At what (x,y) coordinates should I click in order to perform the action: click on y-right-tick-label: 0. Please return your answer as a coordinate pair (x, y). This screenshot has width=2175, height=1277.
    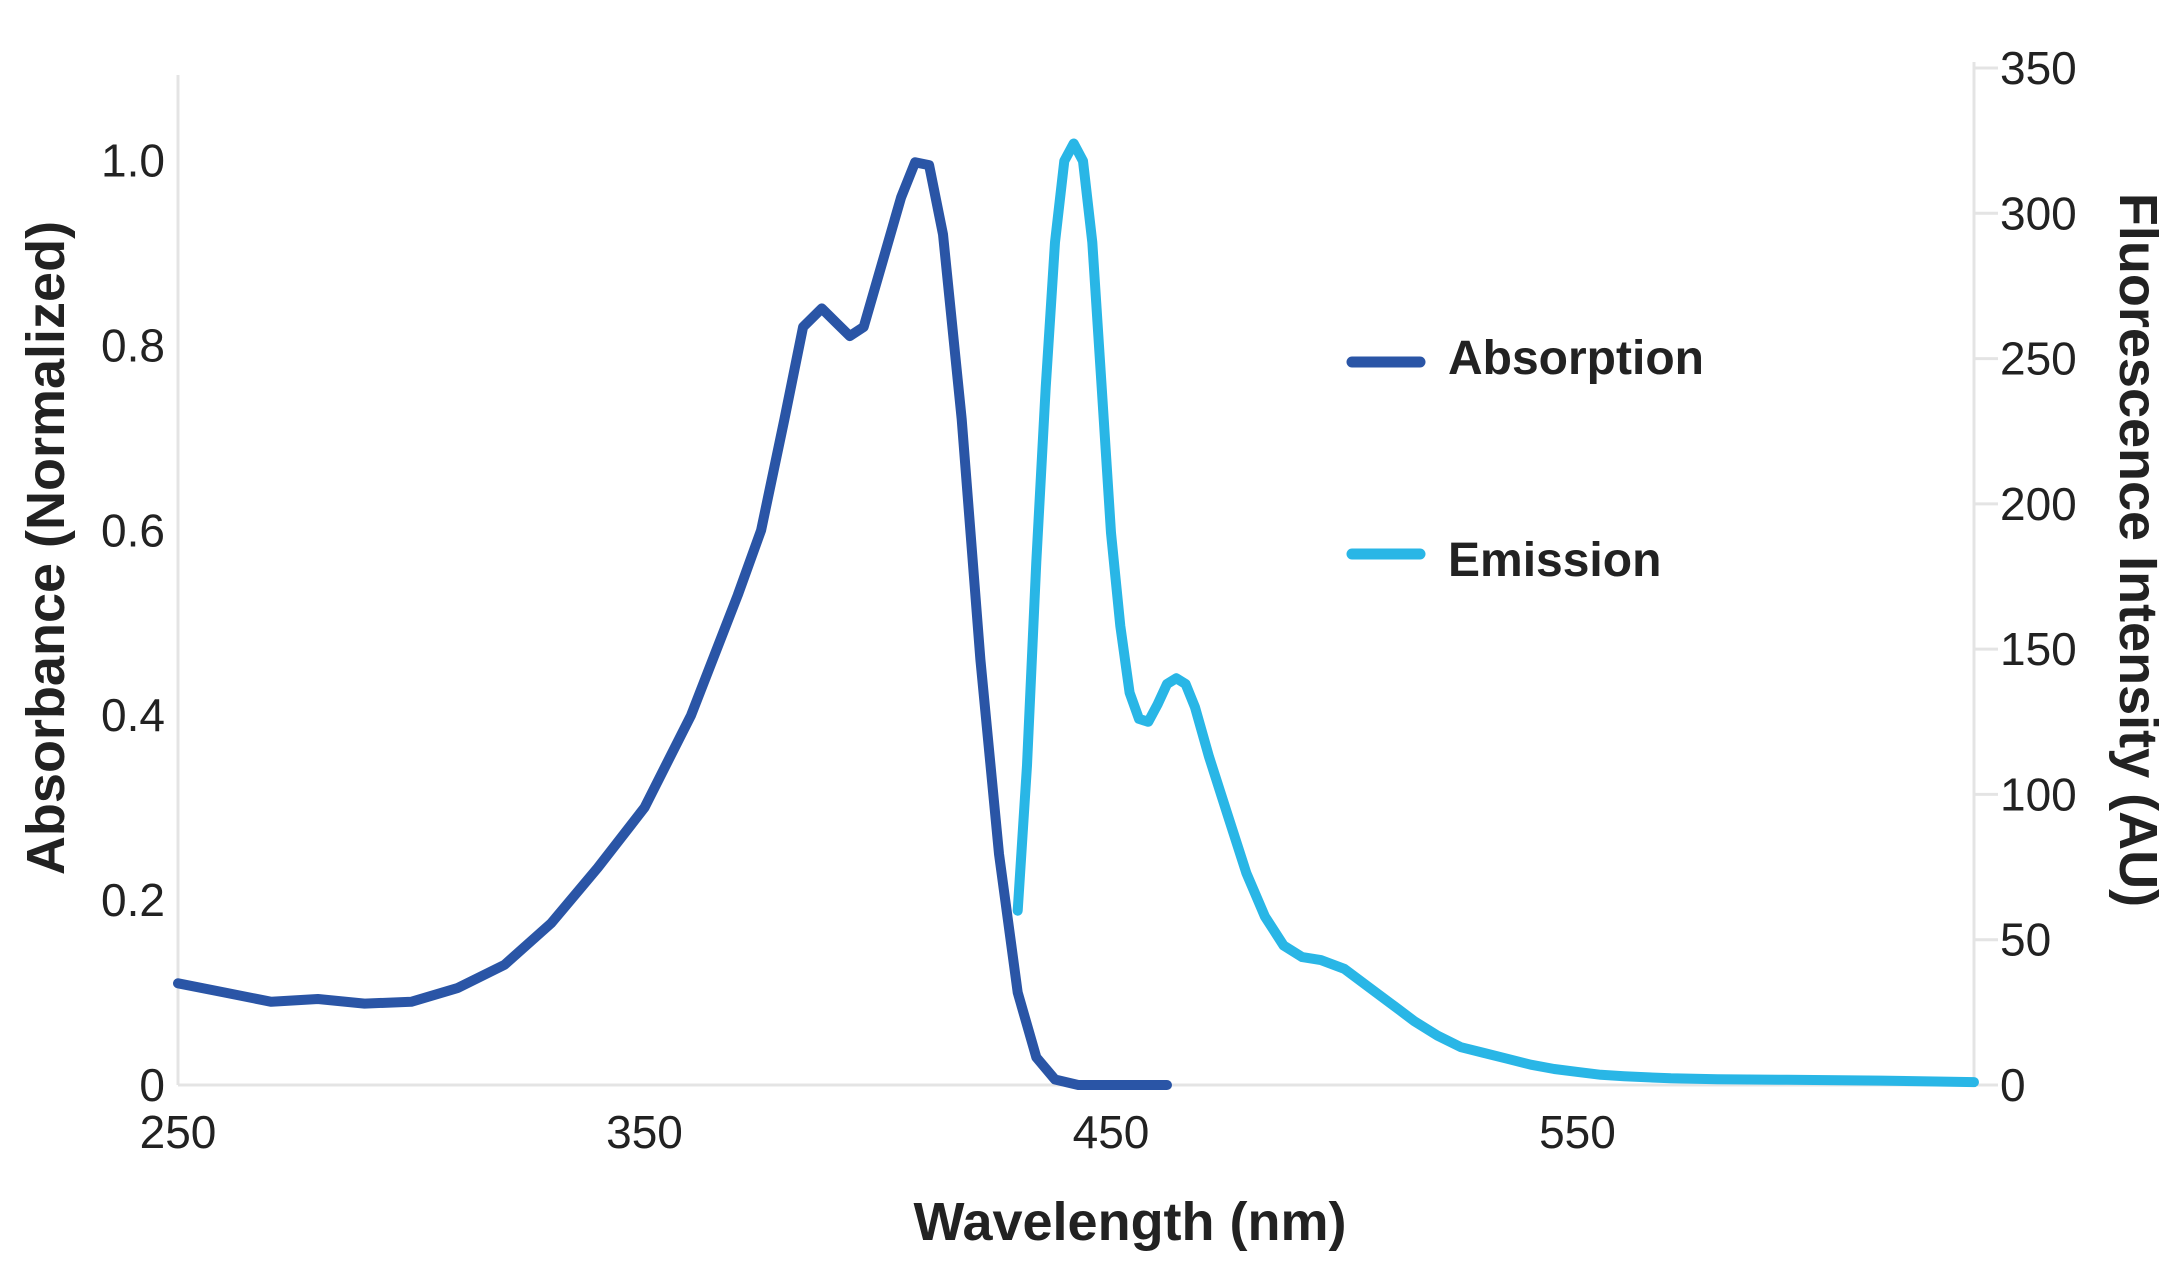
    Looking at the image, I should click on (2013, 1085).